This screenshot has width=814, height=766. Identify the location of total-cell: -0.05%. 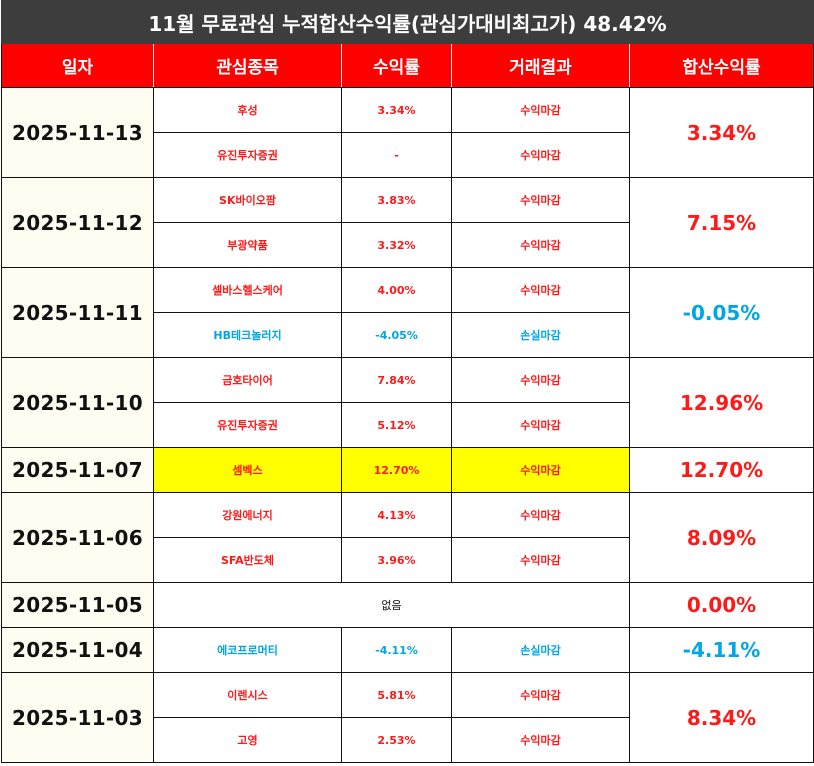
(721, 312).